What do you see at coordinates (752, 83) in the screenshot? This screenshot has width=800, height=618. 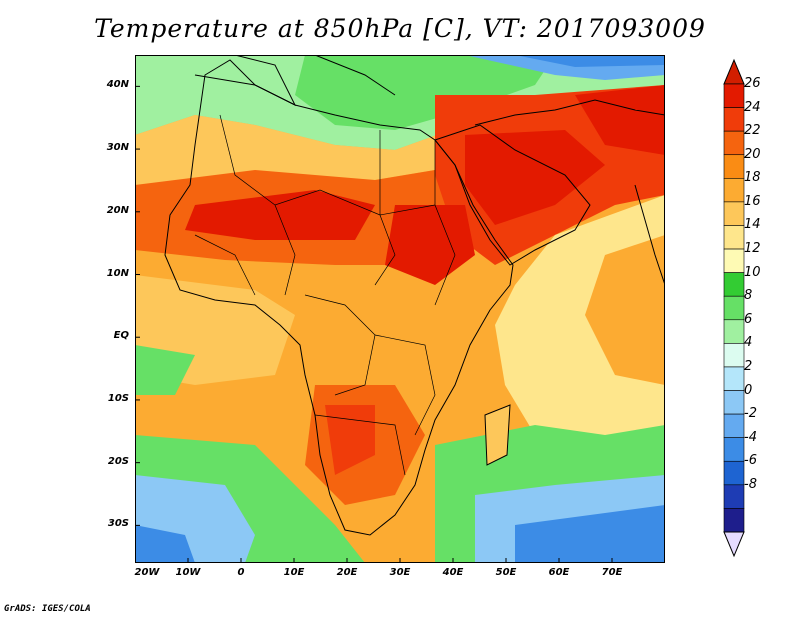 I see `colorbar-label-0: 26` at bounding box center [752, 83].